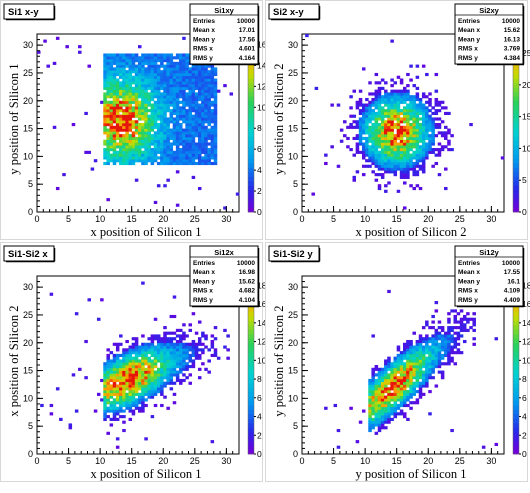 Image resolution: width=530 pixels, height=493 pixels. Describe the element at coordinates (460, 461) in the screenshot. I see `x-tick-label: 25` at that location.